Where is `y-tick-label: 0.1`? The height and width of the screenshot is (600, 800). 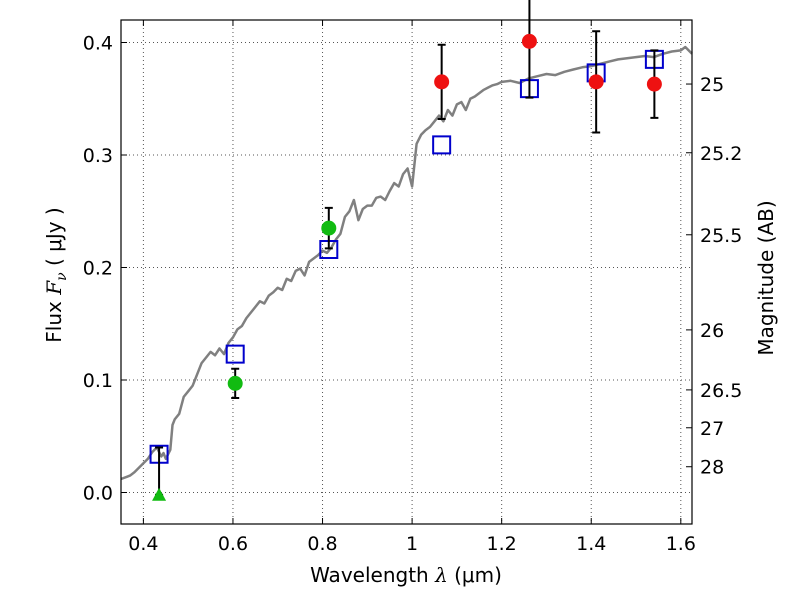 y-tick-label: 0.1 is located at coordinates (98, 381).